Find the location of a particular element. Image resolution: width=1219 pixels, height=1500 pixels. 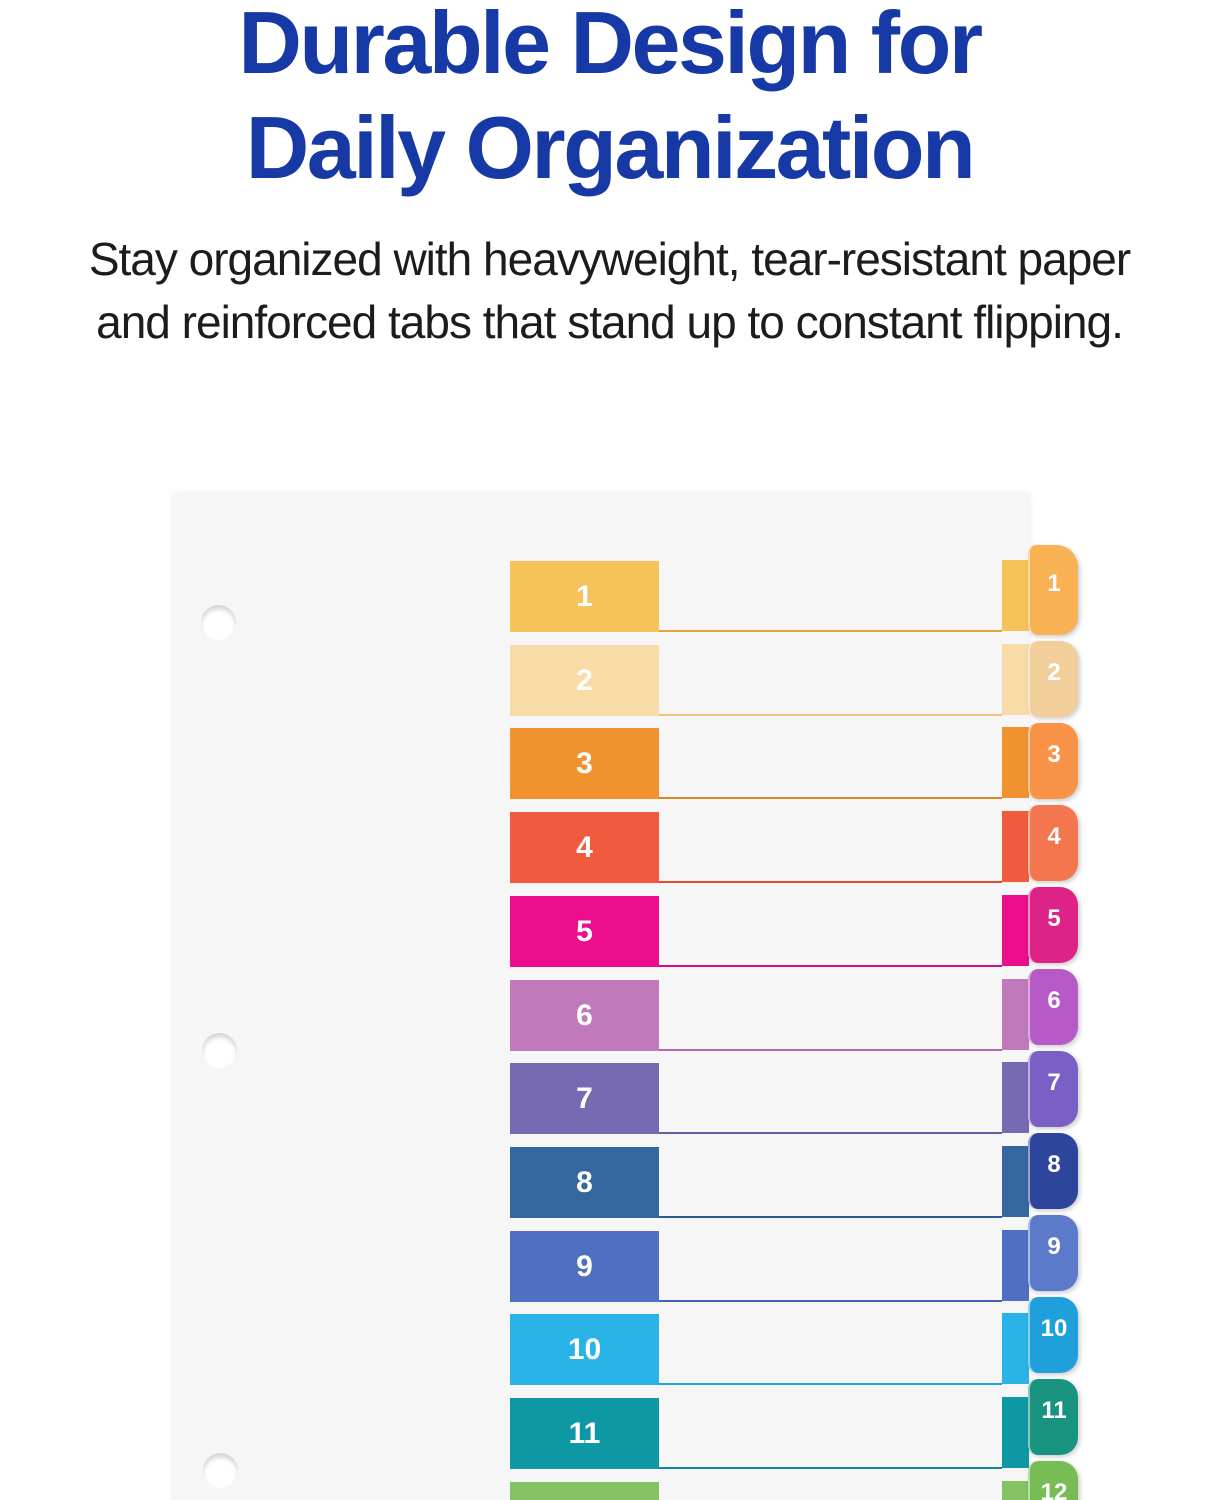

index-tab-12: 12 is located at coordinates (1053, 1480).